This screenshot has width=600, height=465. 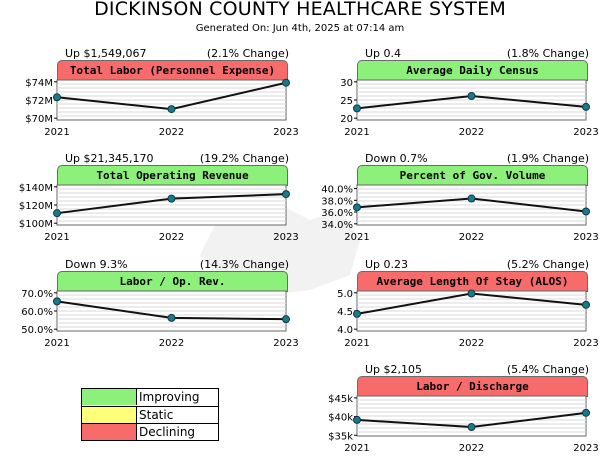 What do you see at coordinates (172, 70) in the screenshot?
I see `chart-title-bar: Total Labor (Personnel Expense)` at bounding box center [172, 70].